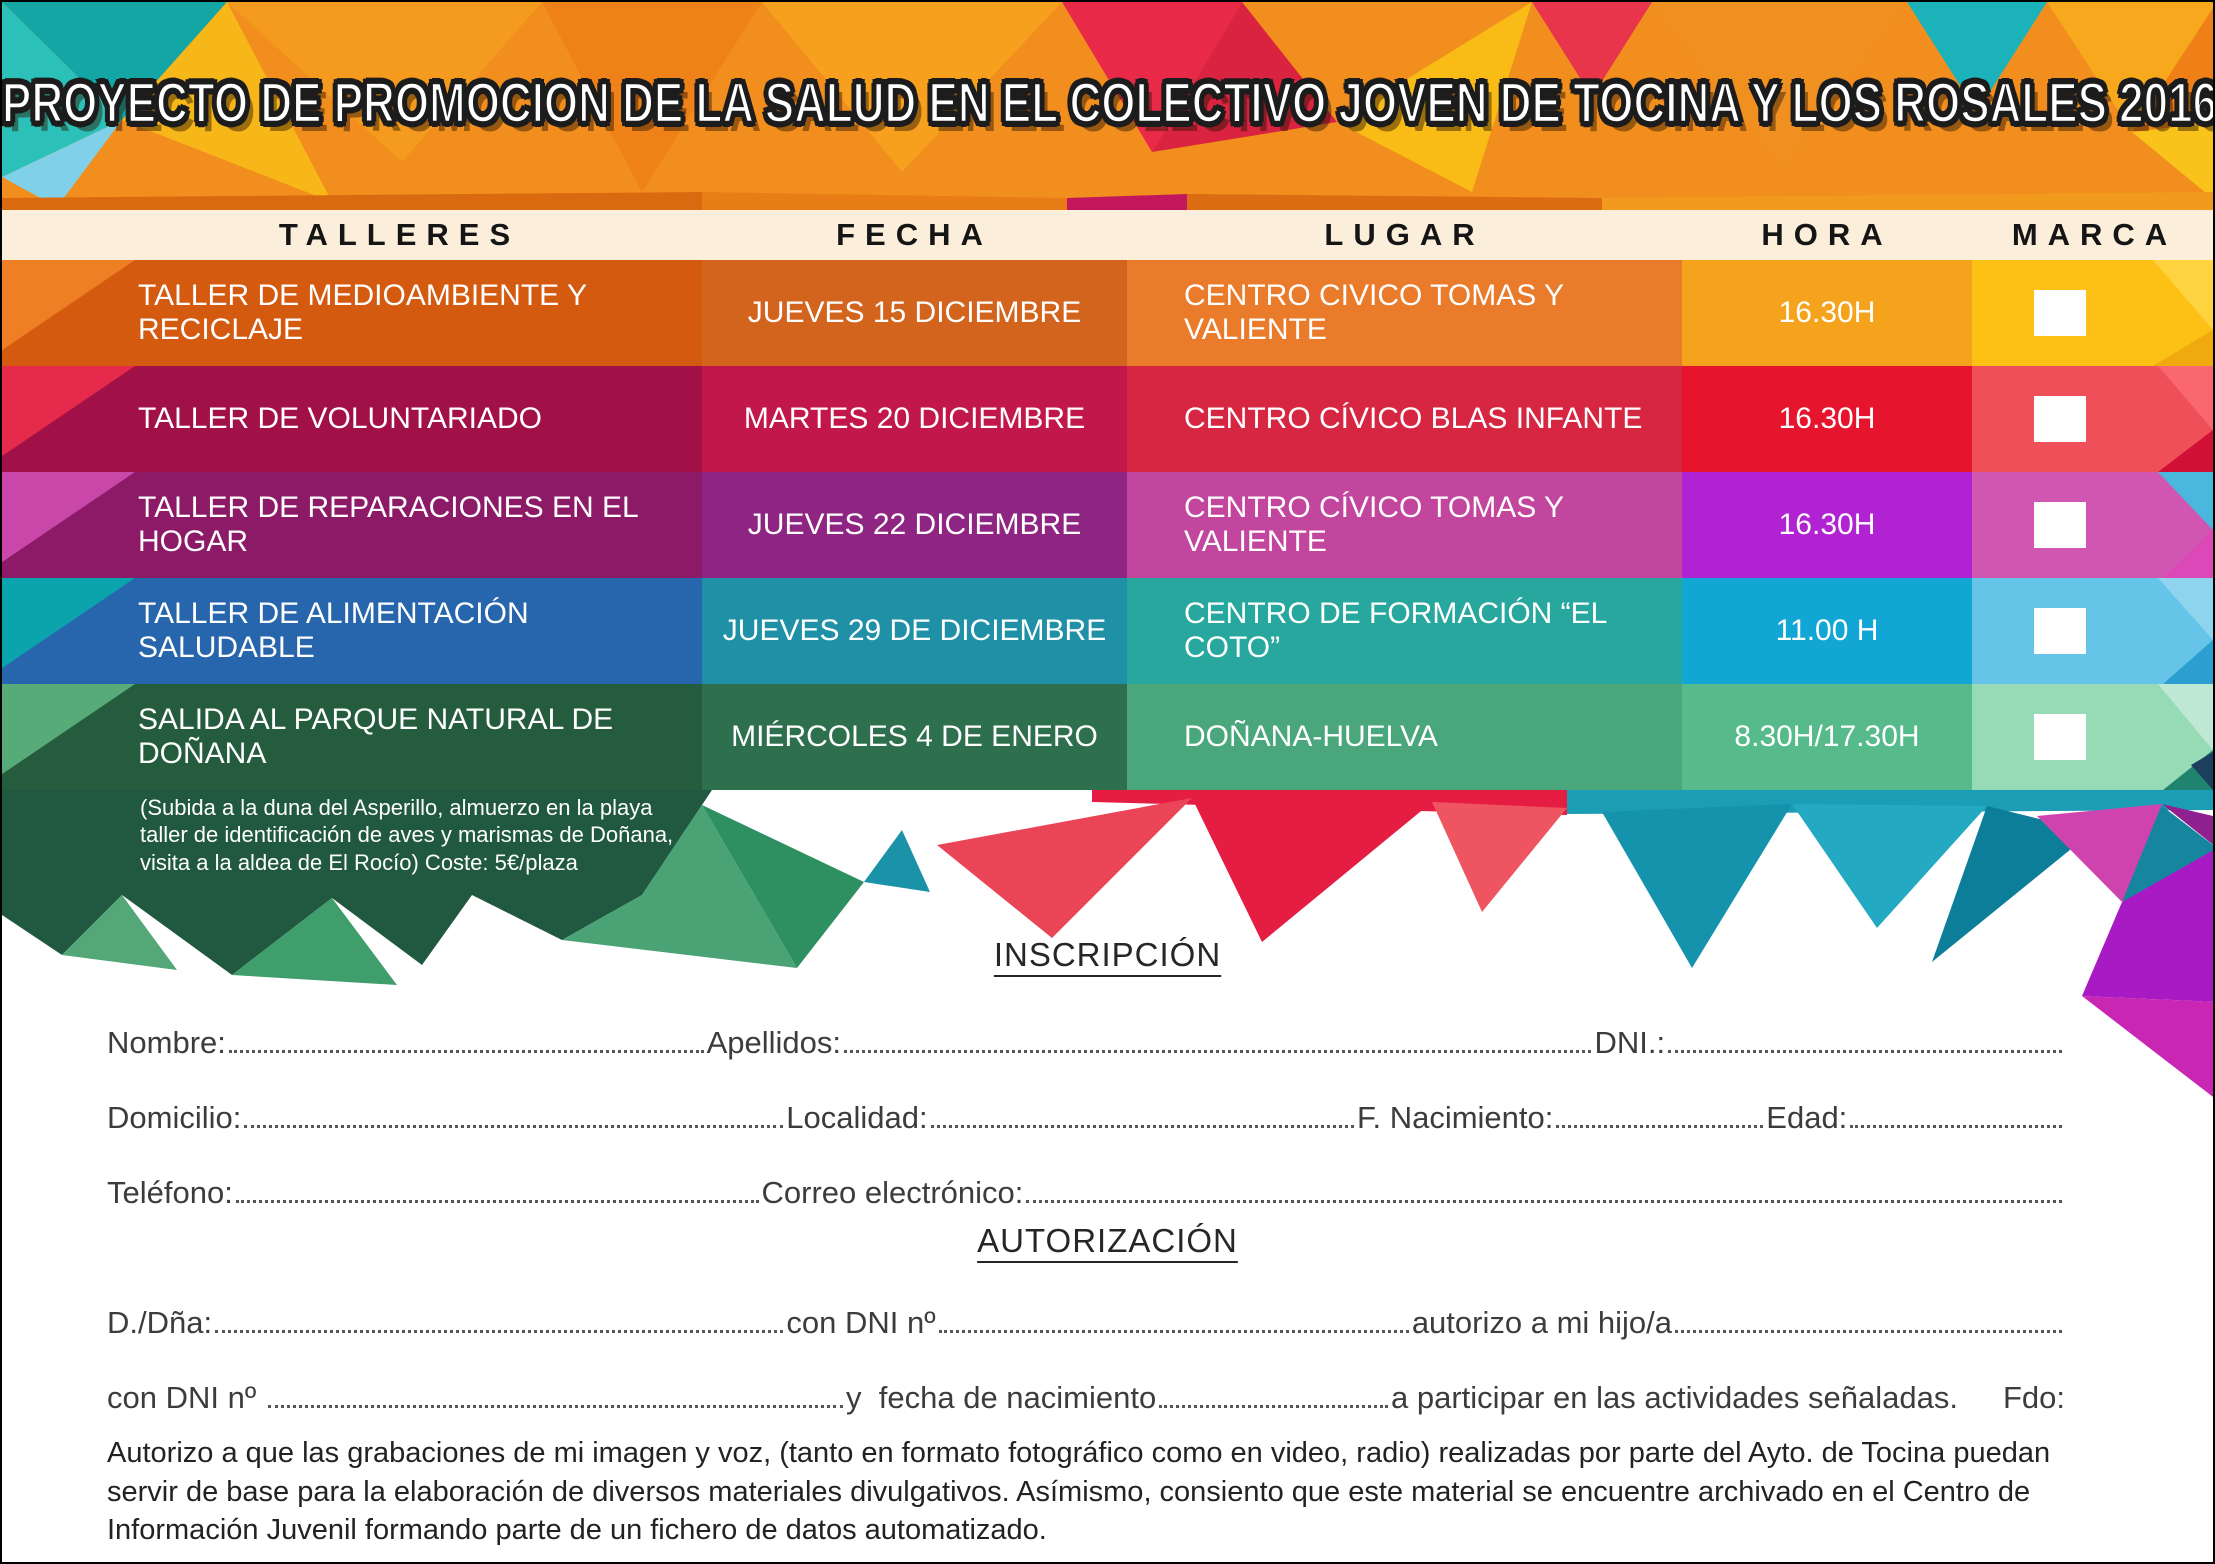 The height and width of the screenshot is (1564, 2215). I want to click on header-fecha: FECHA, so click(914, 234).